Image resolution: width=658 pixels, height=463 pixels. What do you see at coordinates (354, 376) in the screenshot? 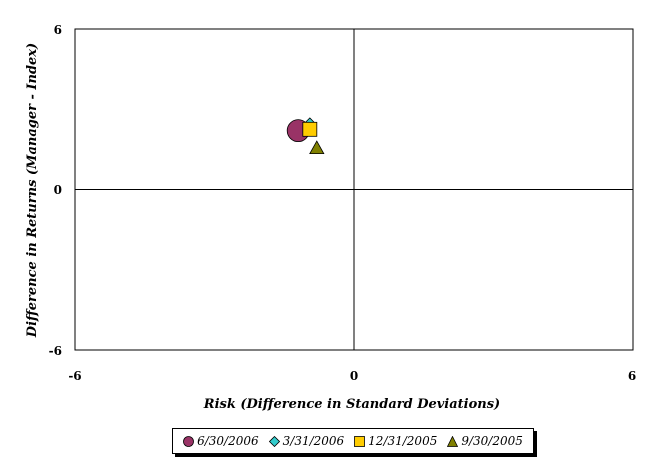
I see `x-tick-label-middle: 0` at bounding box center [354, 376].